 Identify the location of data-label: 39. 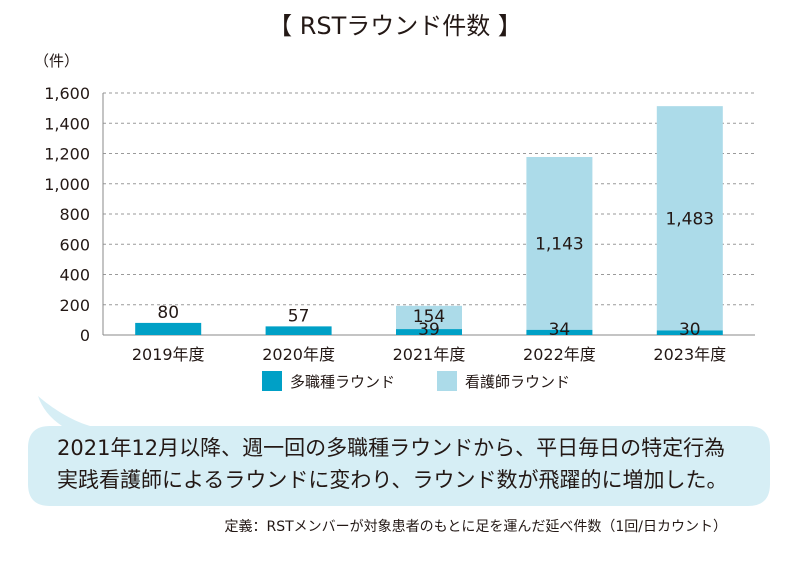
(429, 330).